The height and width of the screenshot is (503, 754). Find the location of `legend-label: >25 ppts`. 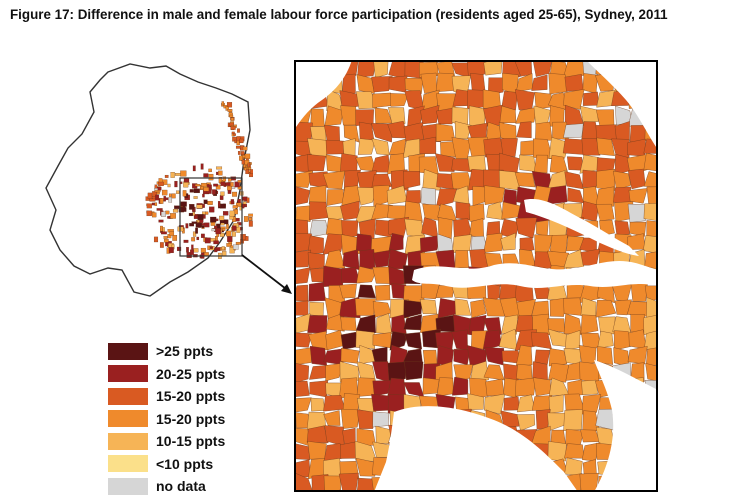

legend-label: >25 ppts is located at coordinates (185, 351).